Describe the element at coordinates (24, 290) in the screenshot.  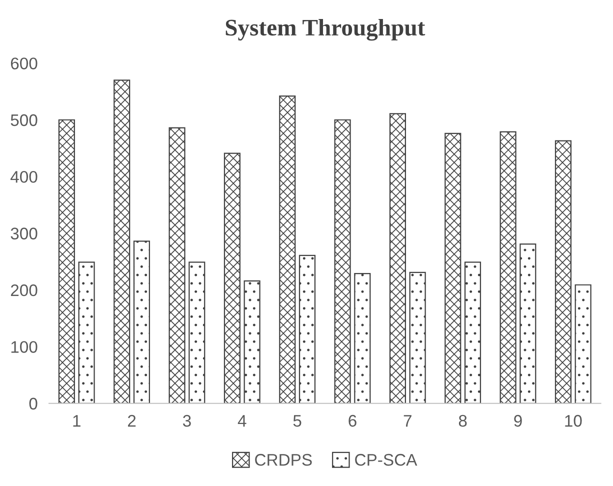
I see `y-tick-label: 200` at that location.